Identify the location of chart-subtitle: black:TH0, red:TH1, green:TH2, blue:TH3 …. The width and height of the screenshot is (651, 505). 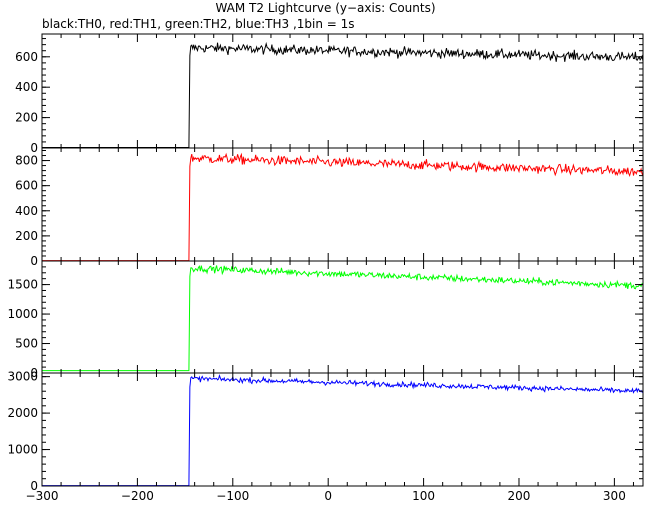
(198, 24).